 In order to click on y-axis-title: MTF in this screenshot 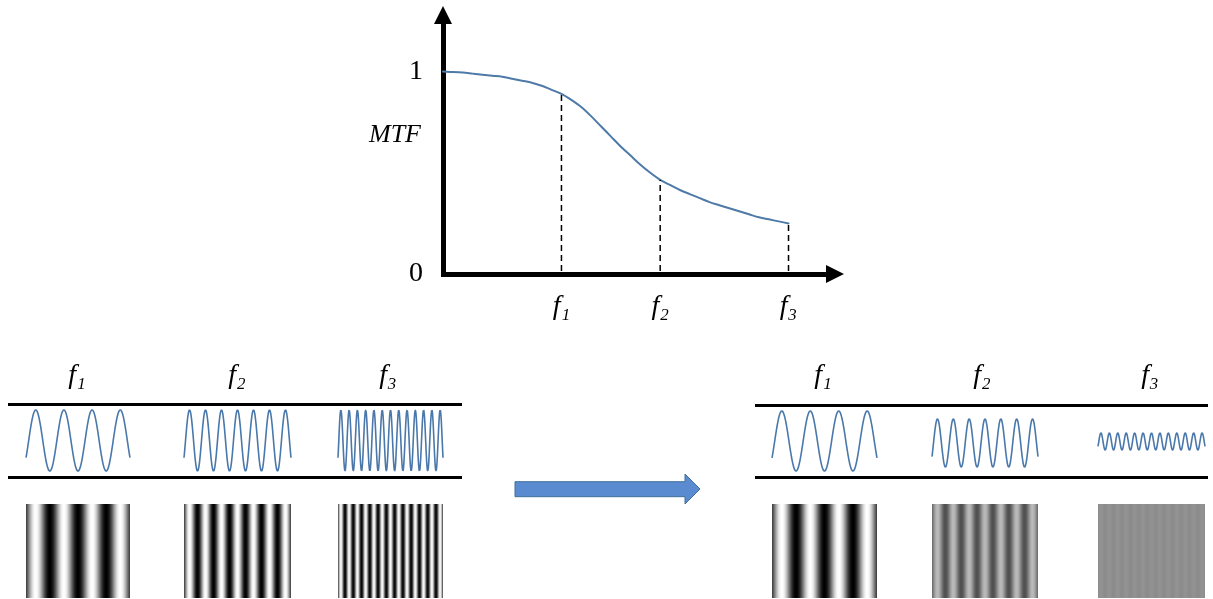, I will do `click(395, 134)`.